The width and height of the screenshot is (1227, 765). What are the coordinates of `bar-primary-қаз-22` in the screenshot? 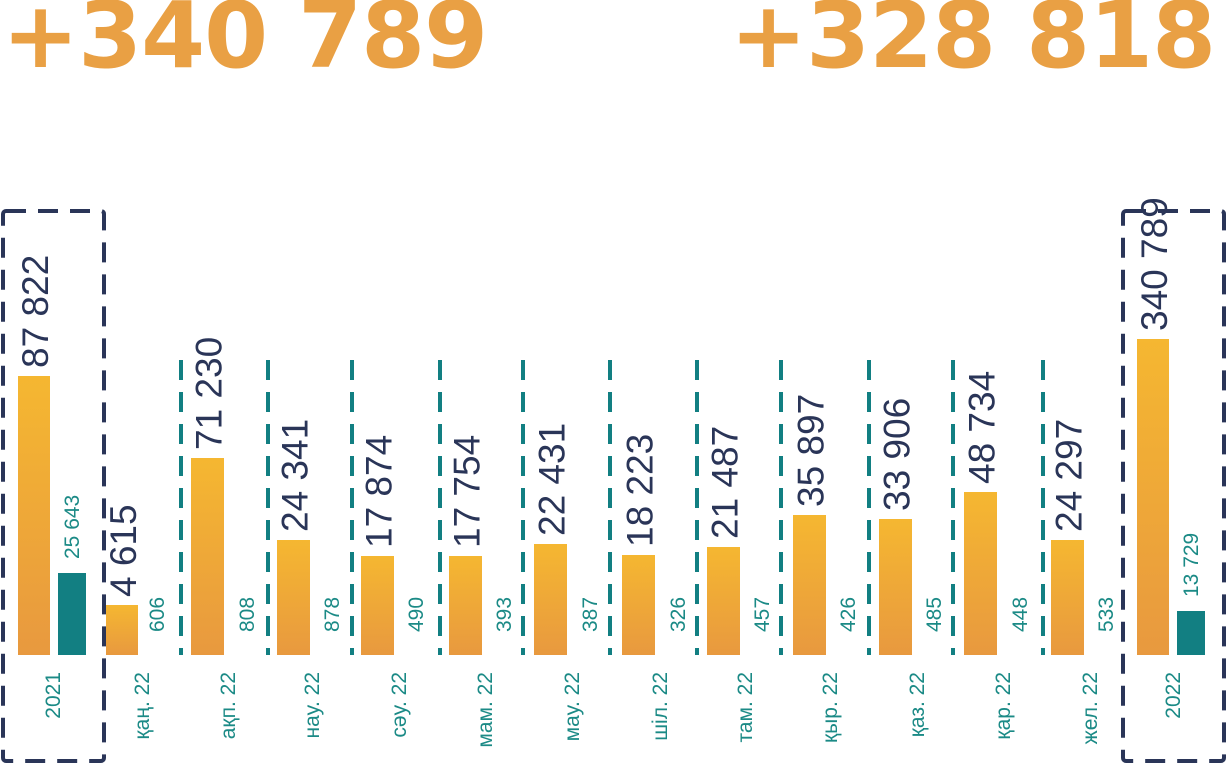 It's located at (895, 587).